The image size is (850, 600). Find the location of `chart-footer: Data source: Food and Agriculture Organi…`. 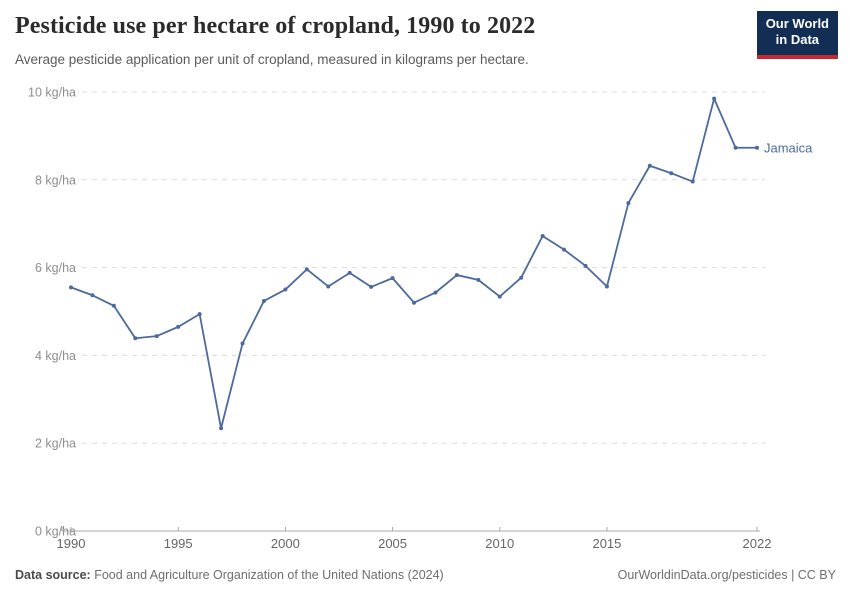

chart-footer: Data source: Food and Agriculture Organi… is located at coordinates (425, 575).